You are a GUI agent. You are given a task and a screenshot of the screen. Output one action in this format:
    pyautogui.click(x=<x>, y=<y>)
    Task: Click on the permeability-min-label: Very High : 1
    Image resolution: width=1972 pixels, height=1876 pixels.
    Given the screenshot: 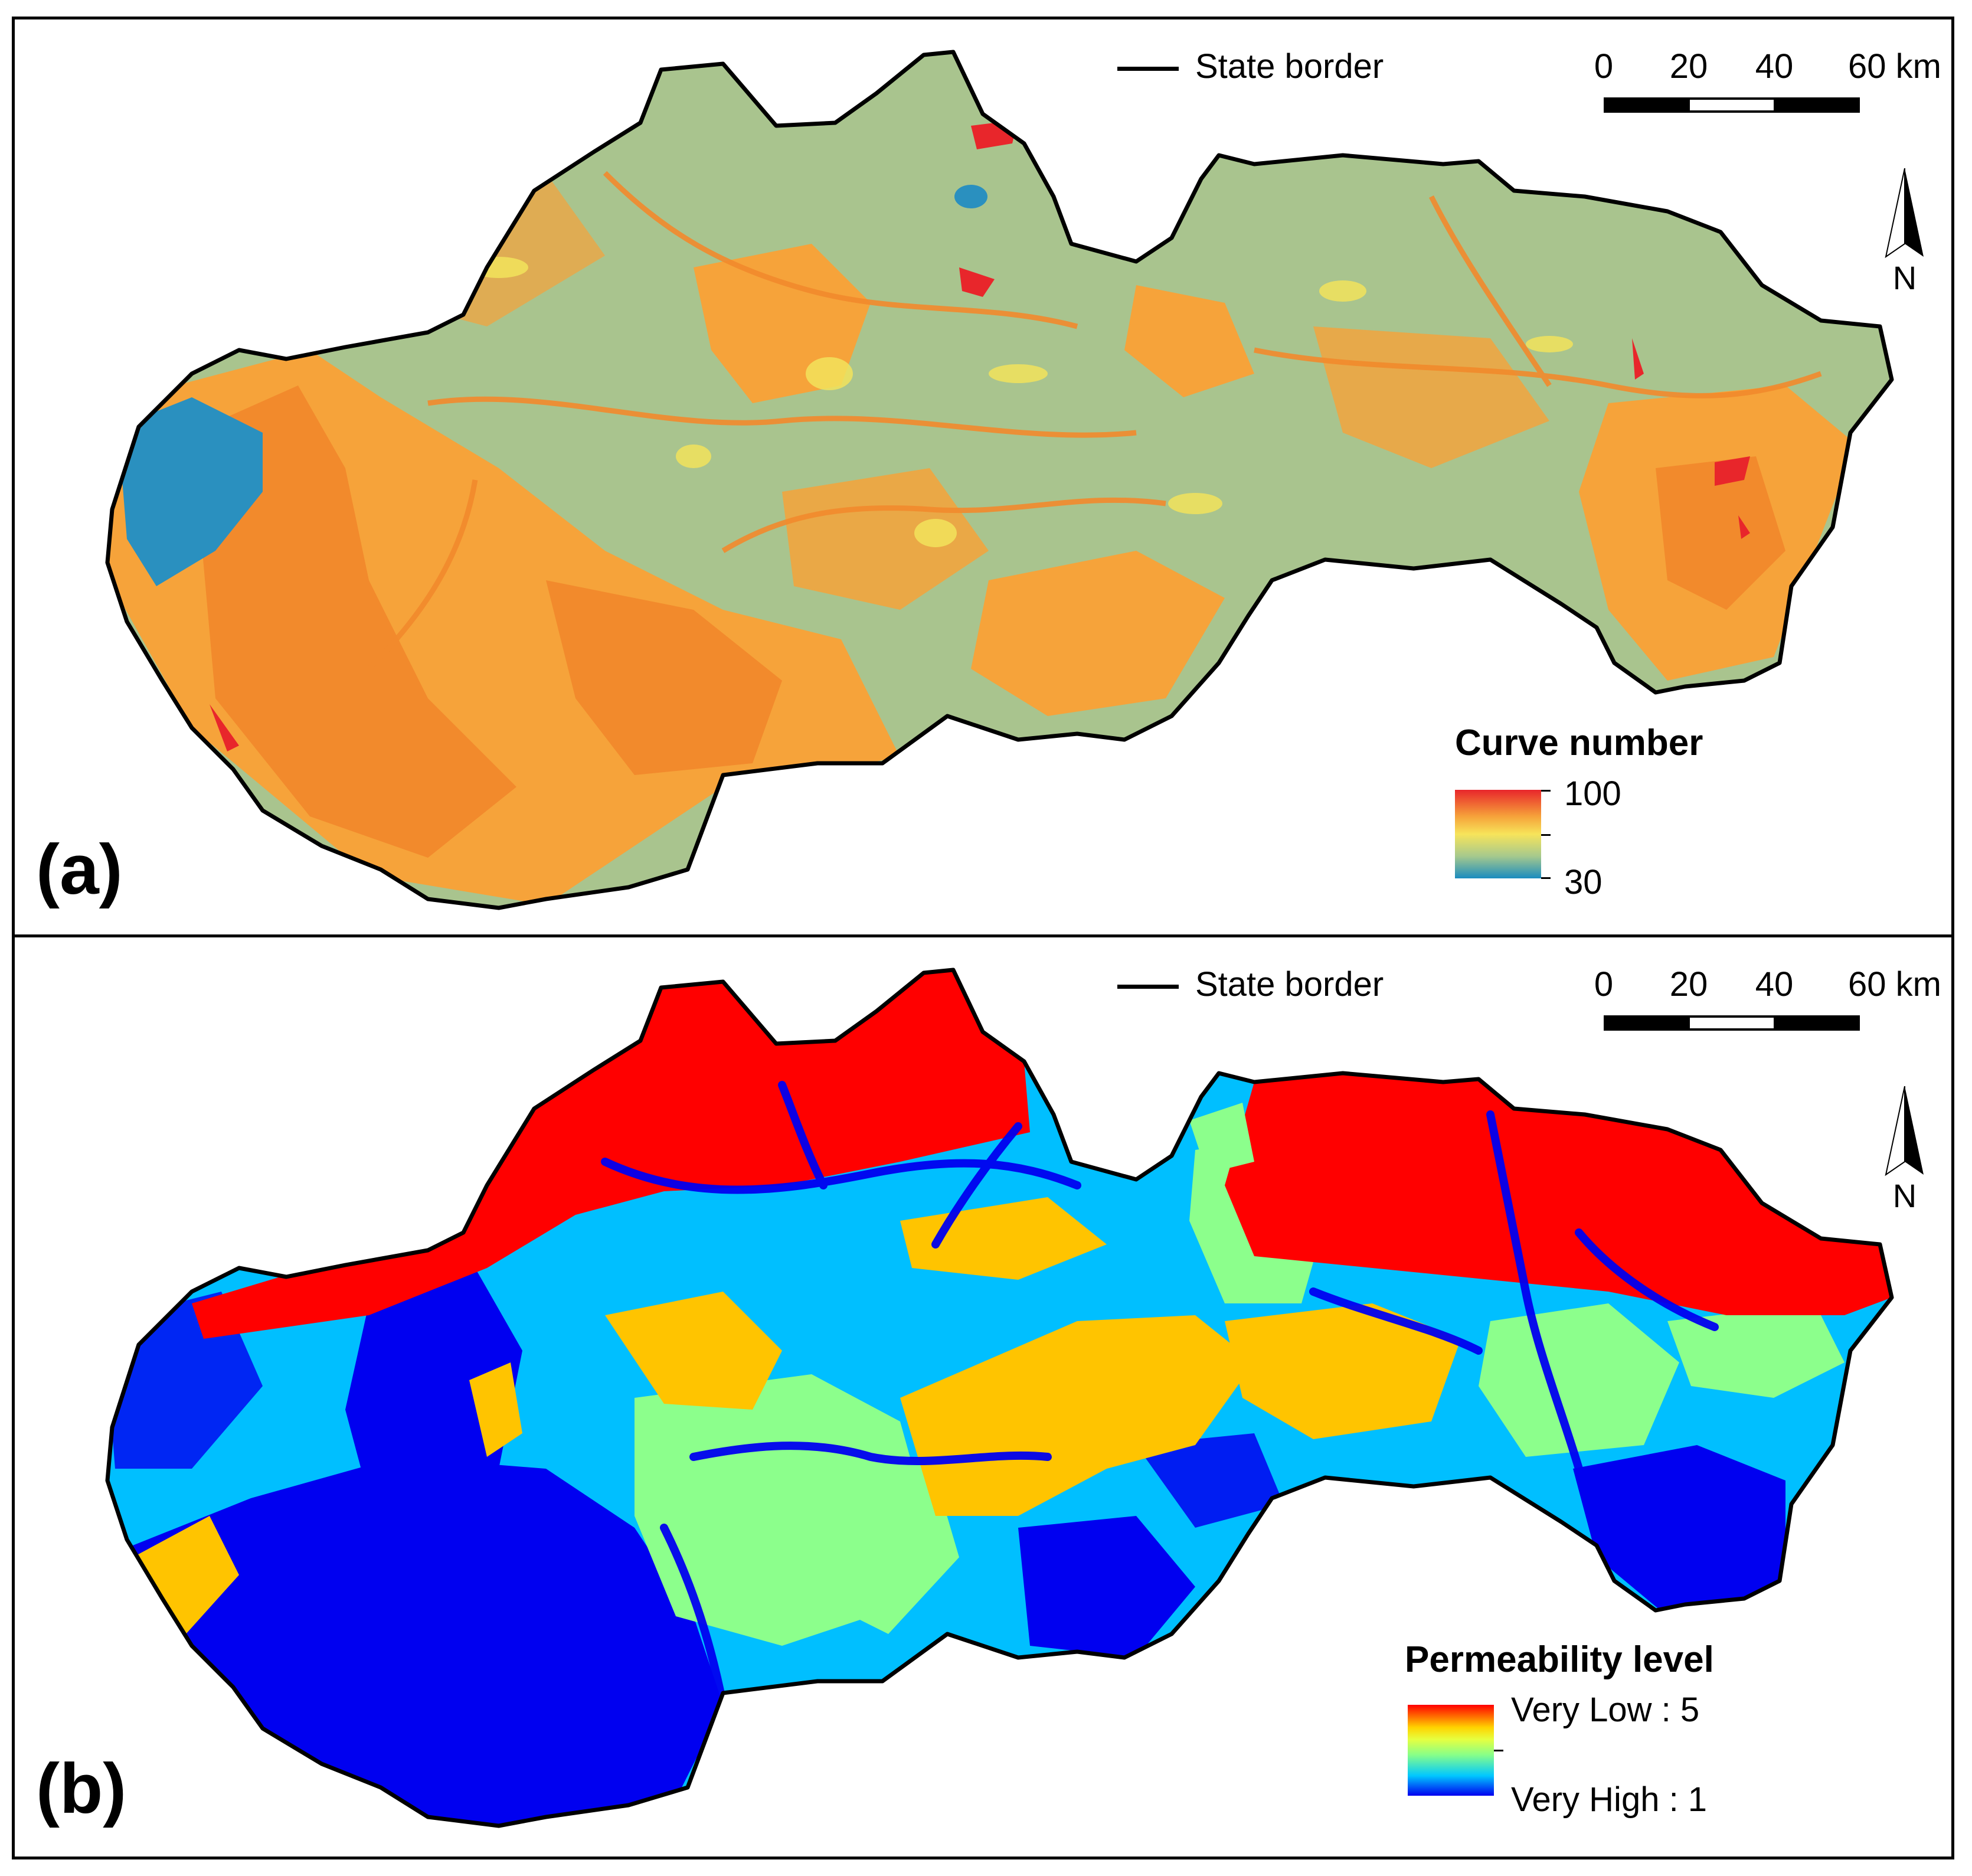 What is the action you would take?
    pyautogui.click(x=1609, y=1799)
    